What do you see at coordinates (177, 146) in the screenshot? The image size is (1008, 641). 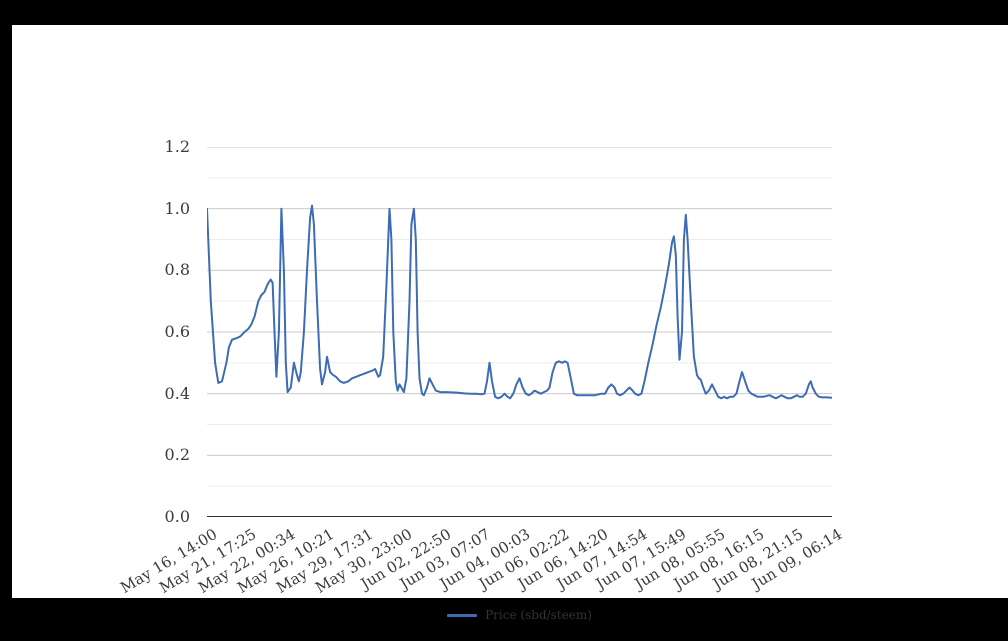 I see `y-tick-label: 1.2` at bounding box center [177, 146].